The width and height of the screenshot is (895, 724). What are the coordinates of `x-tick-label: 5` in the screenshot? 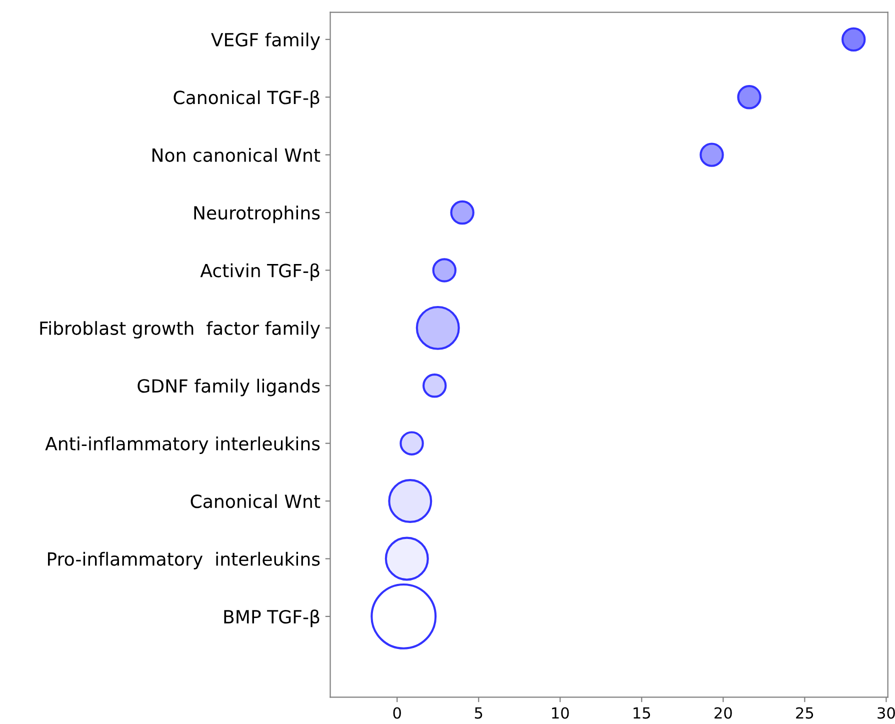 It's located at (478, 713).